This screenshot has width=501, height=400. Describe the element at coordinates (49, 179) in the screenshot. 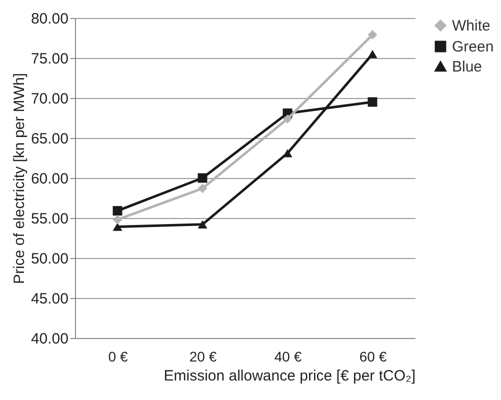

I see `y-tick-label: 60.00` at that location.